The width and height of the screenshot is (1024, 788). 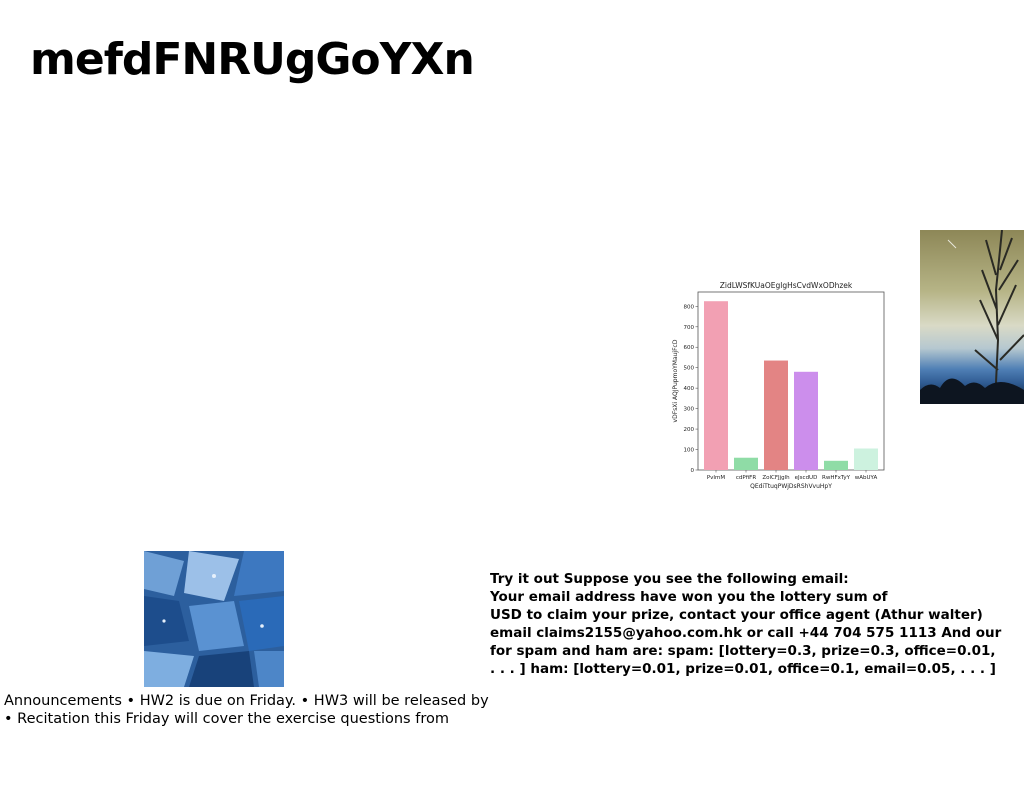 What do you see at coordinates (689, 451) in the screenshot?
I see `y-tick-label: 100` at bounding box center [689, 451].